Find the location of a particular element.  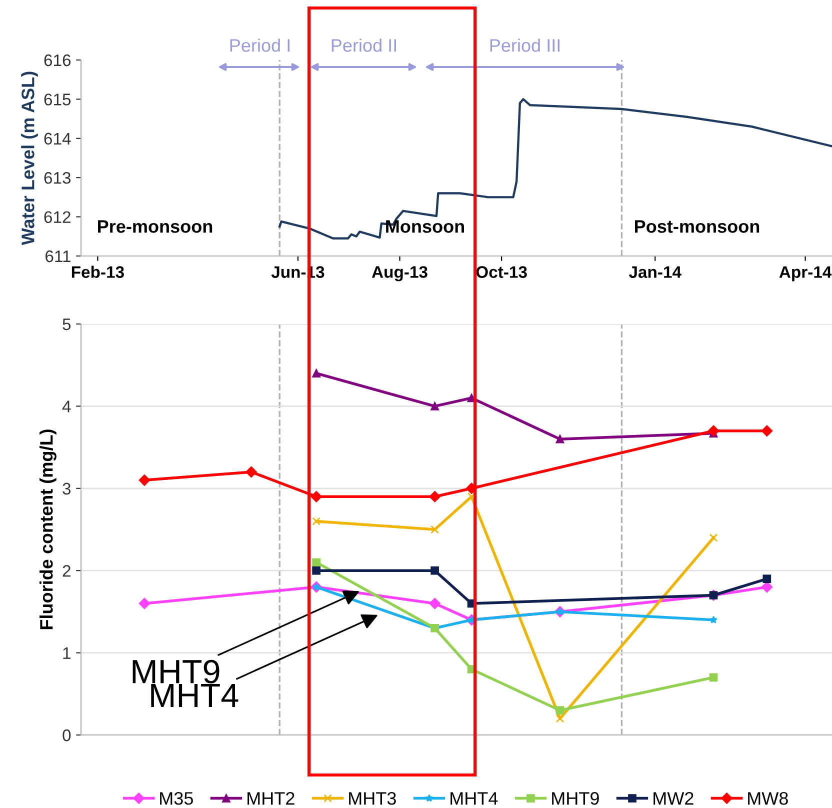

annotation: MHT9 is located at coordinates (176, 672).